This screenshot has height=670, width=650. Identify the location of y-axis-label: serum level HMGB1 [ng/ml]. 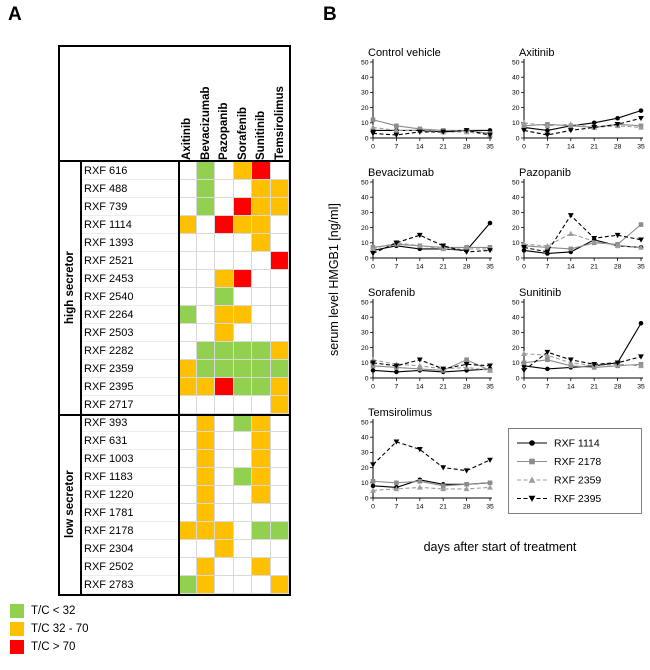
(334, 280).